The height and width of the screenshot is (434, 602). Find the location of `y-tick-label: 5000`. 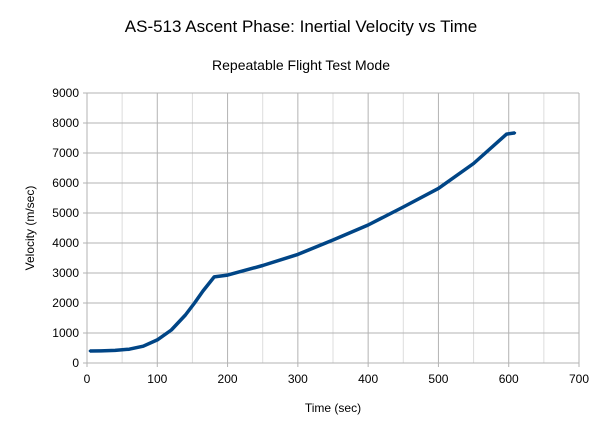

y-tick-label: 5000 is located at coordinates (65, 213).